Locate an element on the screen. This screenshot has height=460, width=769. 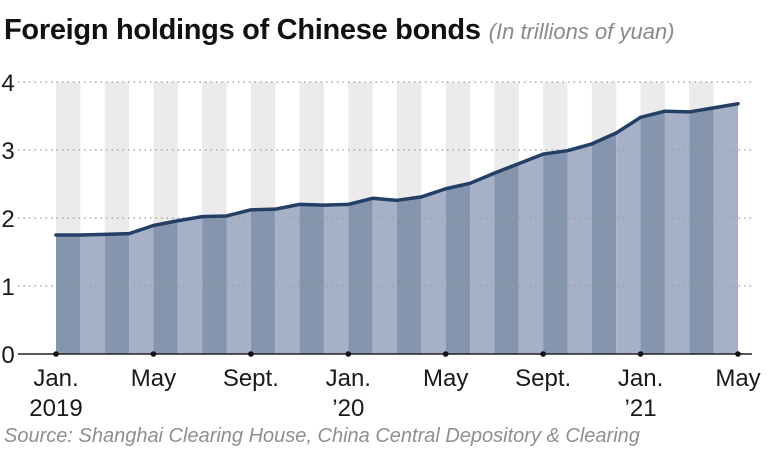
x-tick-label-year: ’21 is located at coordinates (641, 408).